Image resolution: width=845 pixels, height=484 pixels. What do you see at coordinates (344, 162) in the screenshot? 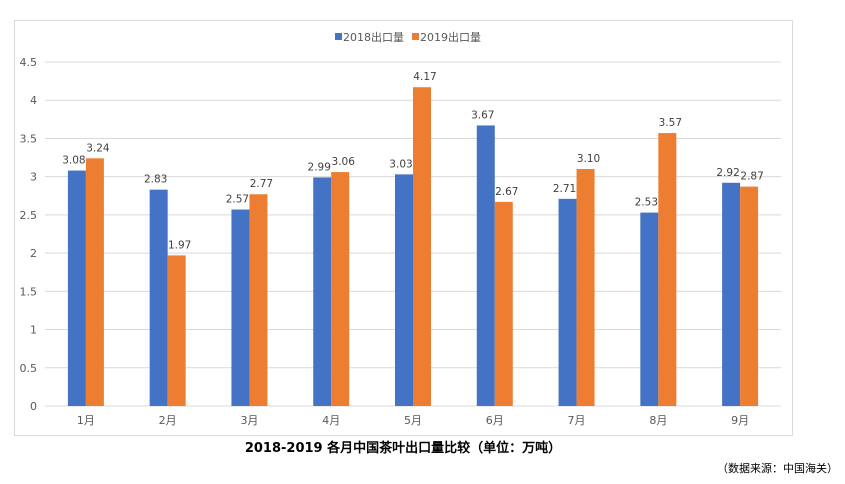
I see `data-label: 3.06` at bounding box center [344, 162].